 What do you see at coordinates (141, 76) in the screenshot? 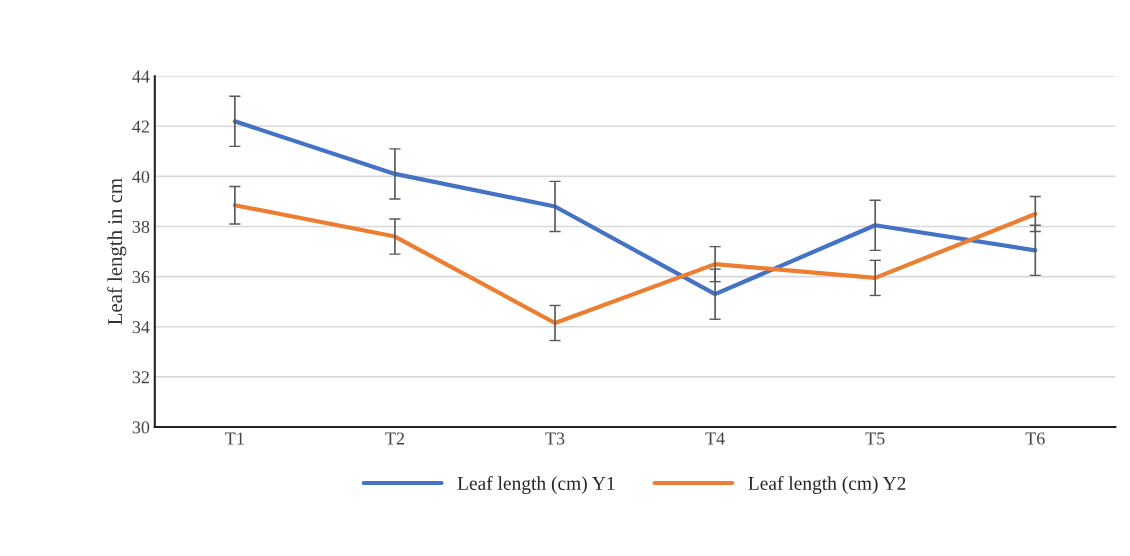
I see `y-tick-label: 44` at bounding box center [141, 76].